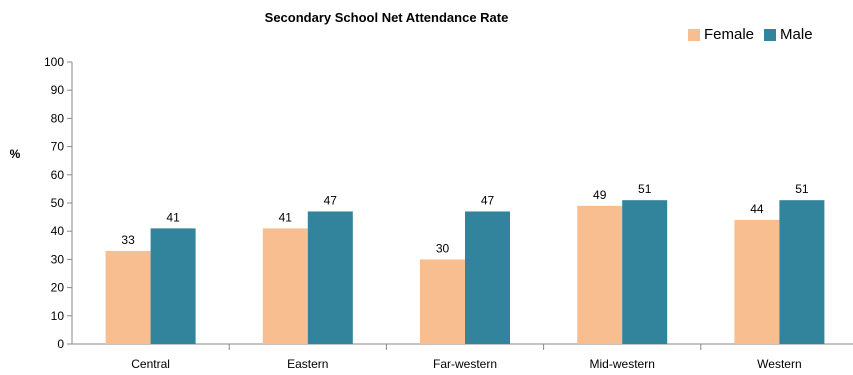 The width and height of the screenshot is (853, 375). Describe the element at coordinates (757, 281) in the screenshot. I see `bar-female-western` at that location.